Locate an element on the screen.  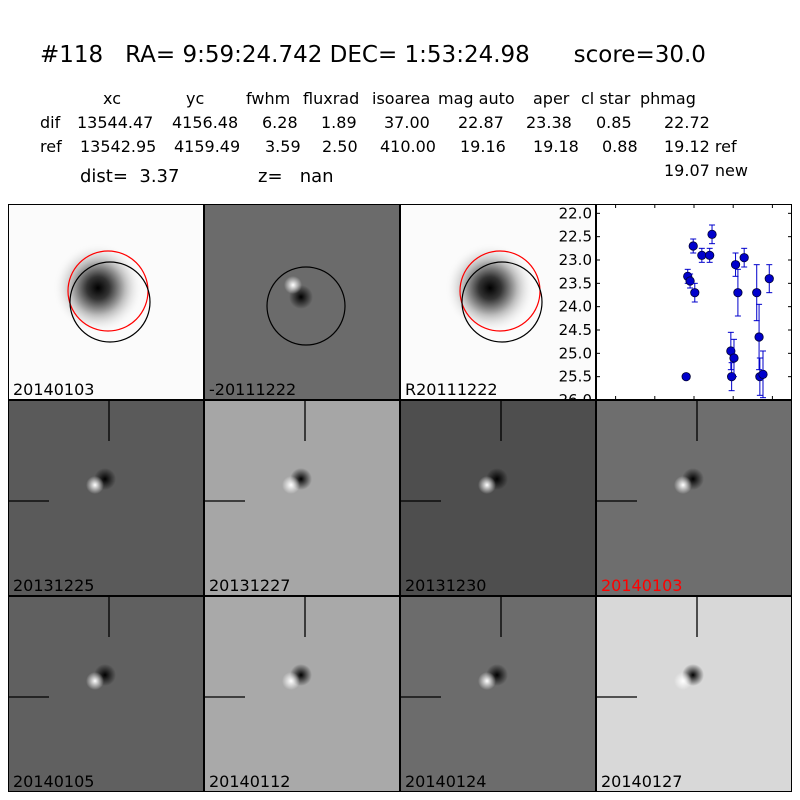
stamp-reference-label: R20111222 is located at coordinates (451, 389).